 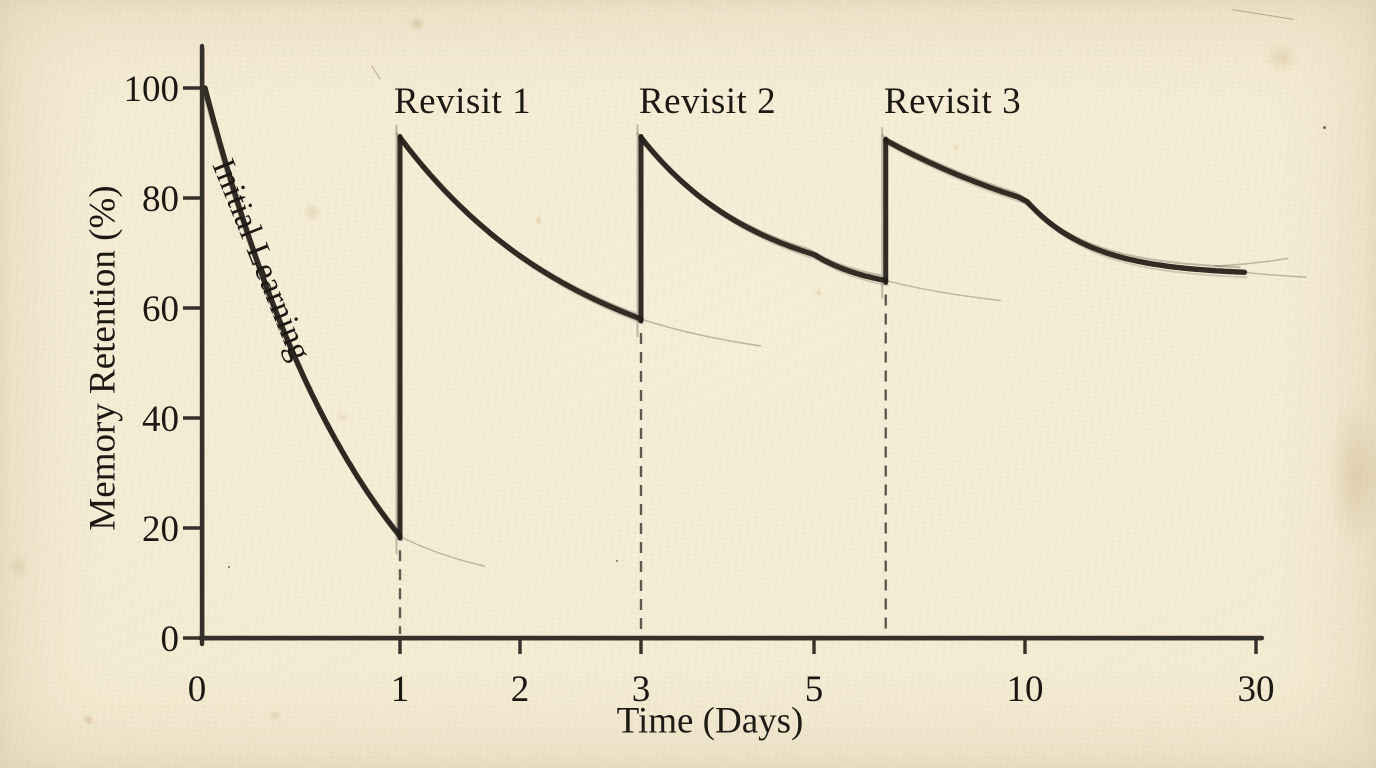 What do you see at coordinates (160, 199) in the screenshot?
I see `y-tick-label: 80` at bounding box center [160, 199].